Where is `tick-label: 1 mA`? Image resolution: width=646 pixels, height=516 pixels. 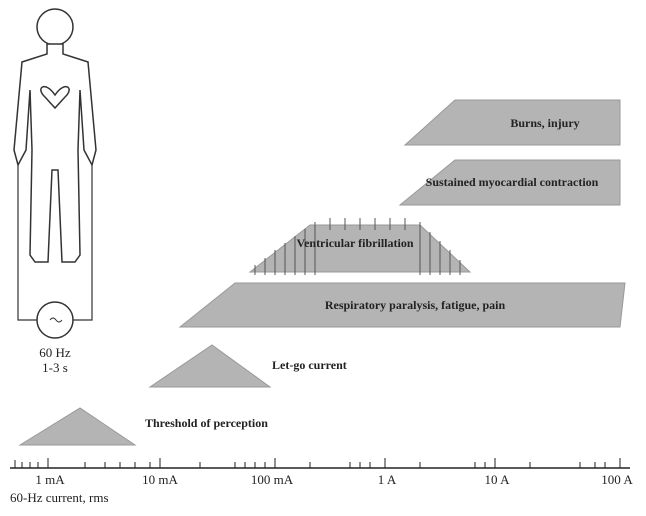
tick-label: 1 mA is located at coordinates (50, 479).